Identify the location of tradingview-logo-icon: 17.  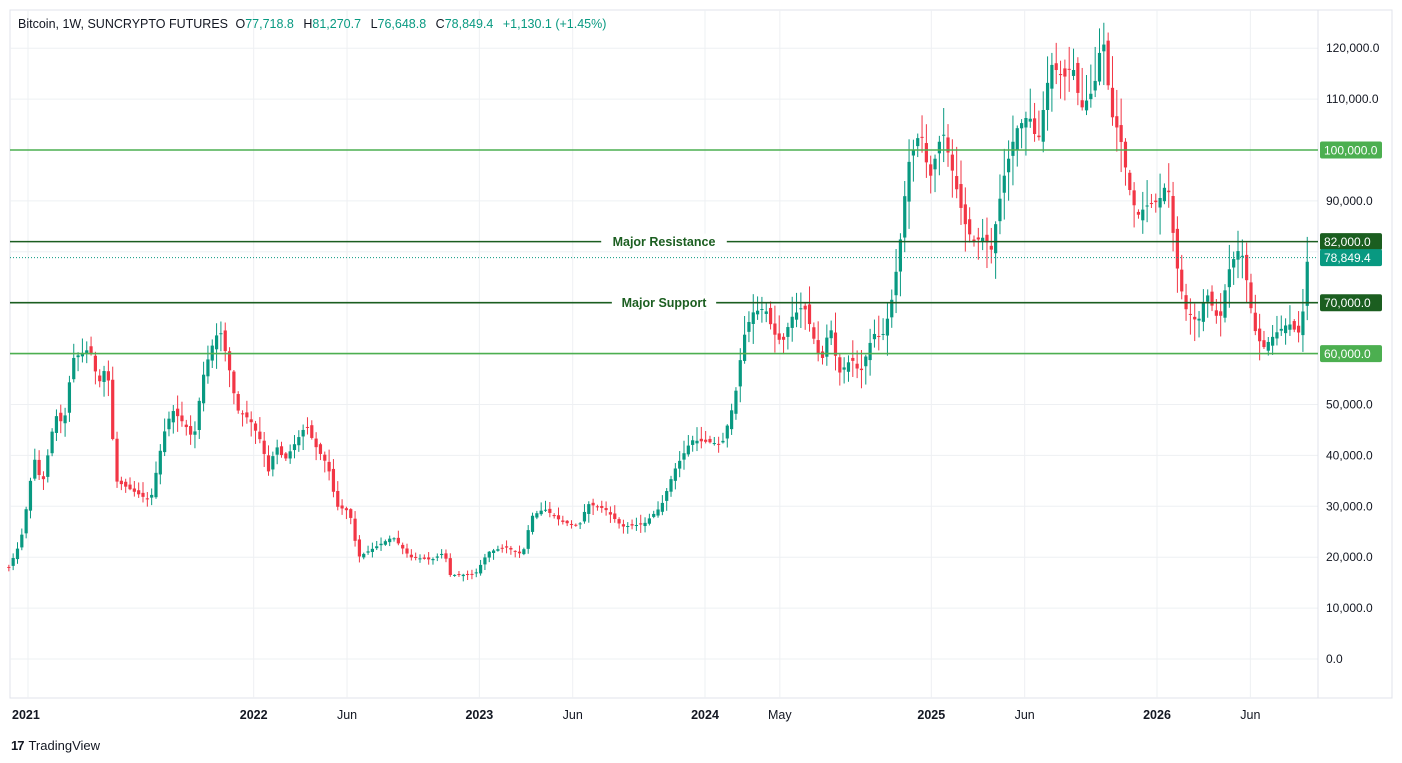
(18, 745).